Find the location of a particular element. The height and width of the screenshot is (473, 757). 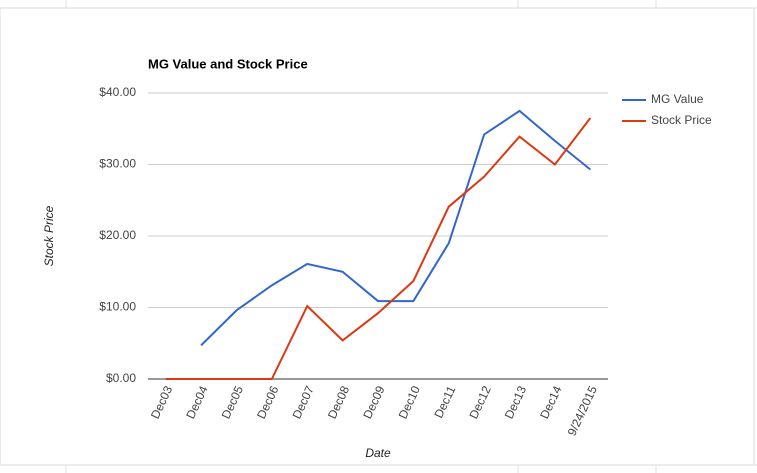

y-axis-label: Stock Price is located at coordinates (49, 235).